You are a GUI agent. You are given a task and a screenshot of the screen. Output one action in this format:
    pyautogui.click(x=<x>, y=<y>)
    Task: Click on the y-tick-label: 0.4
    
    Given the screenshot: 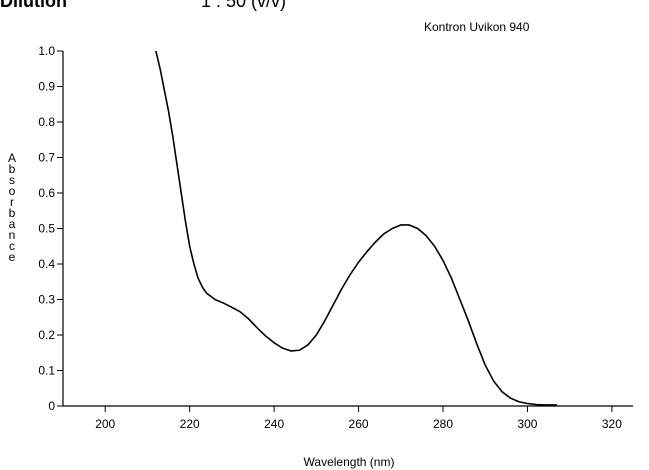 What is the action you would take?
    pyautogui.click(x=46, y=264)
    